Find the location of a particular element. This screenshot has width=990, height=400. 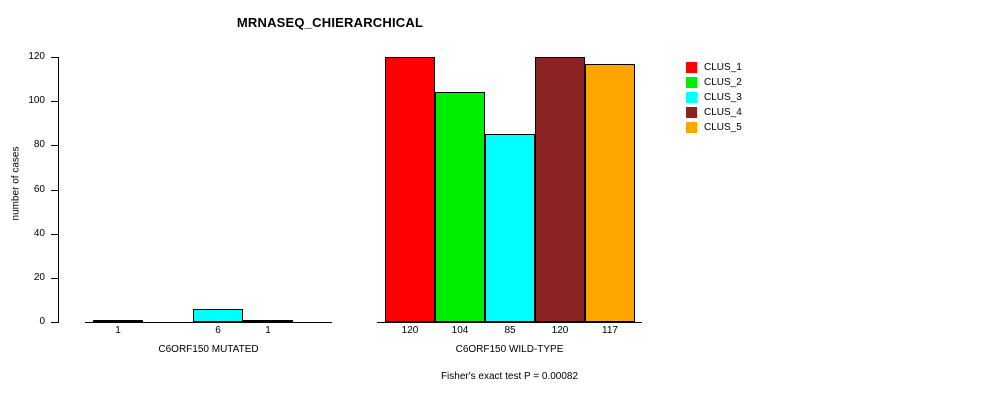

bar-value-label: 6 is located at coordinates (218, 330).